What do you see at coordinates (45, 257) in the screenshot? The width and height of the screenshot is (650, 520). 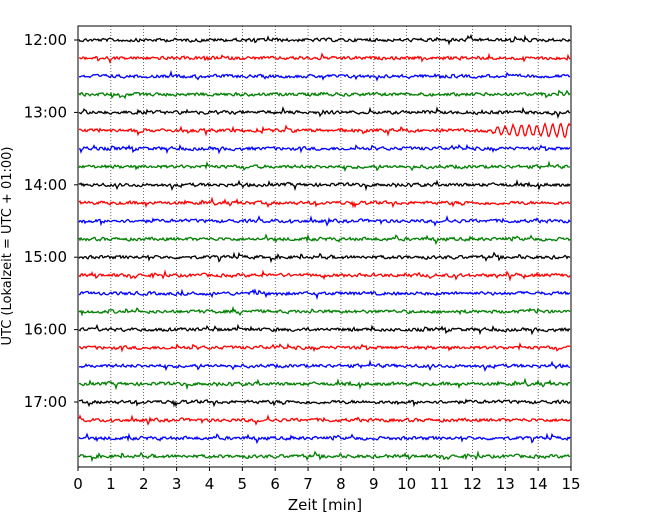 I see `y-tick-label: 15:00` at bounding box center [45, 257].